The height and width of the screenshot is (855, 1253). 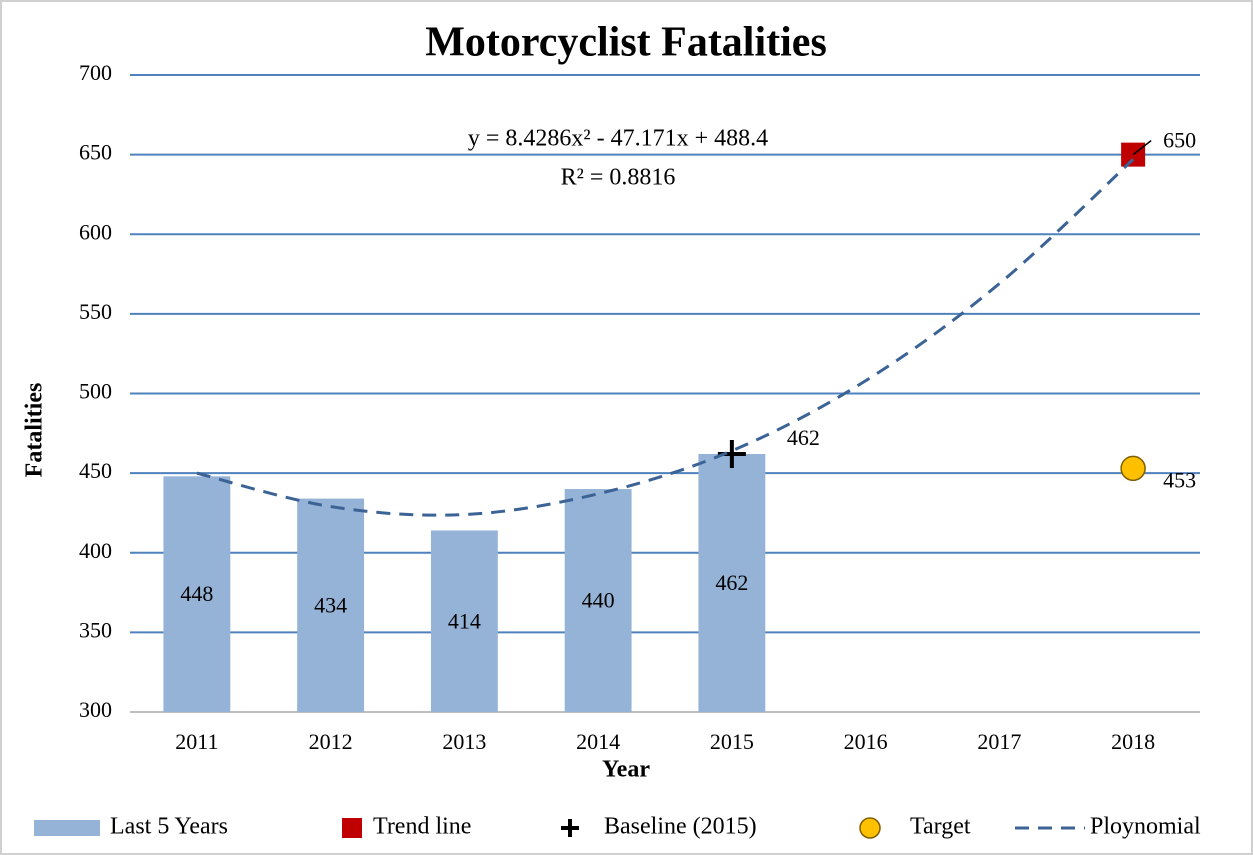 I want to click on x-tick-label: 2013, so click(x=464, y=741).